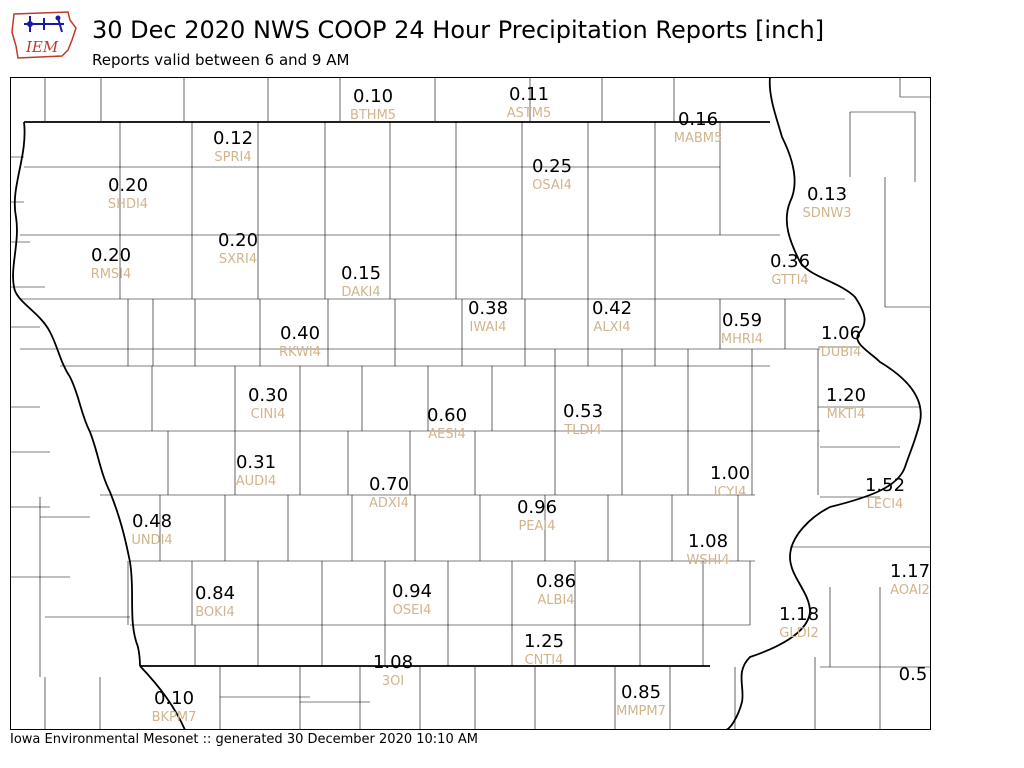 The width and height of the screenshot is (1024, 768). Describe the element at coordinates (111, 264) in the screenshot. I see `station-rmsi4: 0.20 RMSI4` at that location.